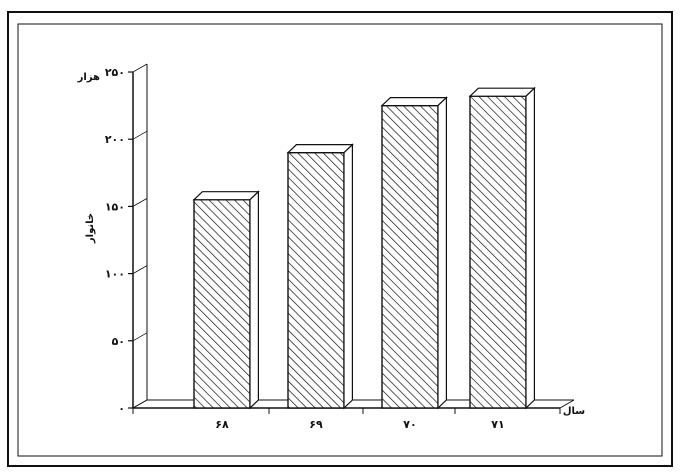  I want to click on y-tick-label: ۵۰, so click(118, 341).